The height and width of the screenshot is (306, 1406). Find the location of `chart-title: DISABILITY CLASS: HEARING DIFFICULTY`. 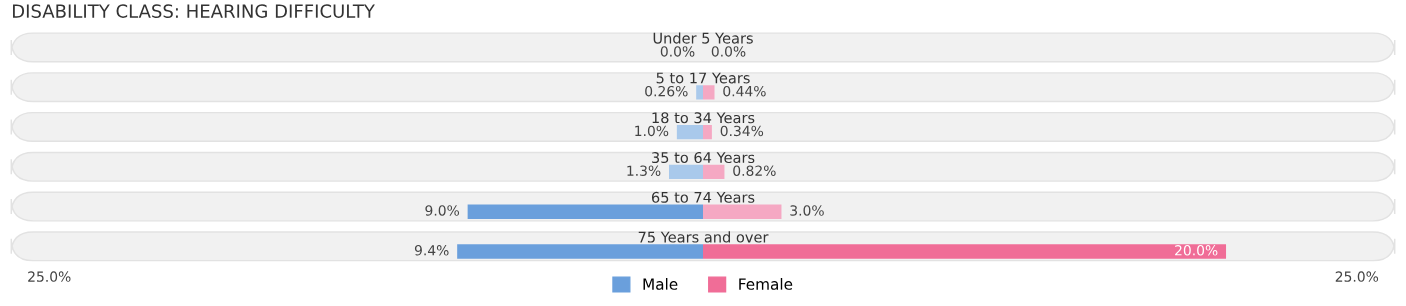

chart-title: DISABILITY CLASS: HEARING DIFFICULTY is located at coordinates (194, 11).